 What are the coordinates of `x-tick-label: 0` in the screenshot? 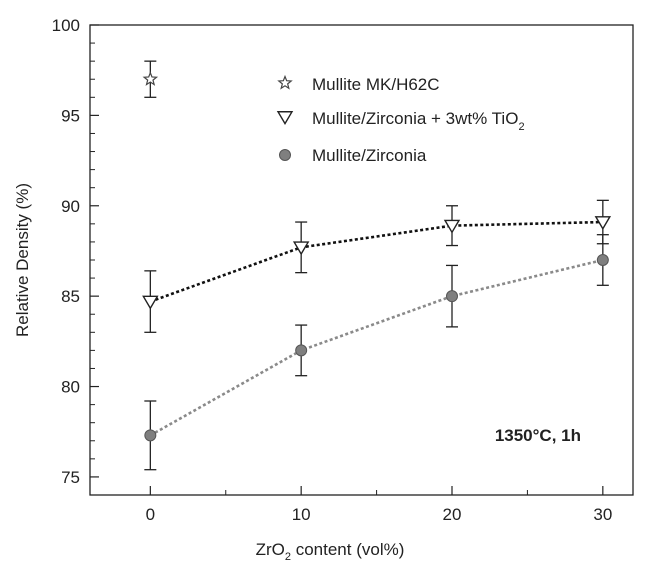 It's located at (150, 514).